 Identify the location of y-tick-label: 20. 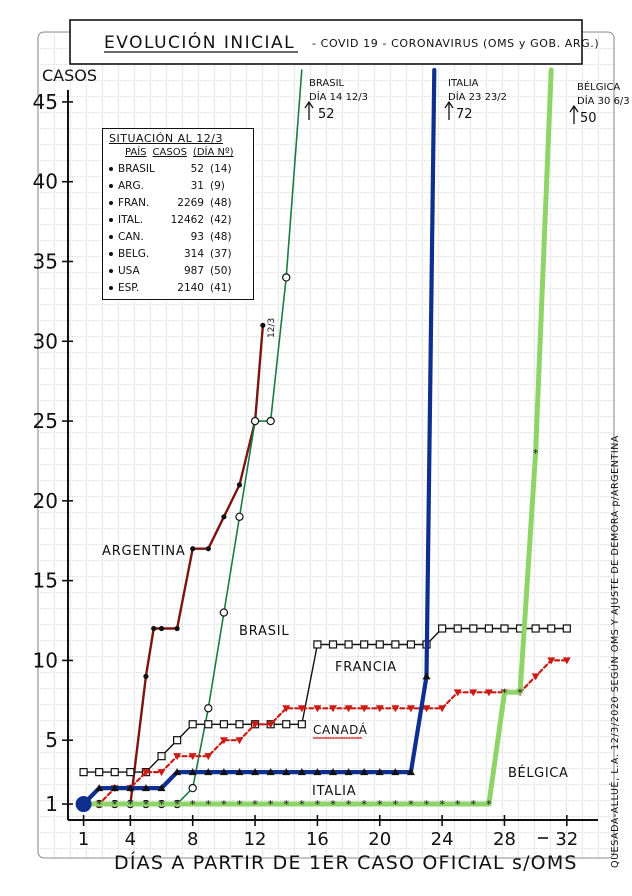
(45, 501).